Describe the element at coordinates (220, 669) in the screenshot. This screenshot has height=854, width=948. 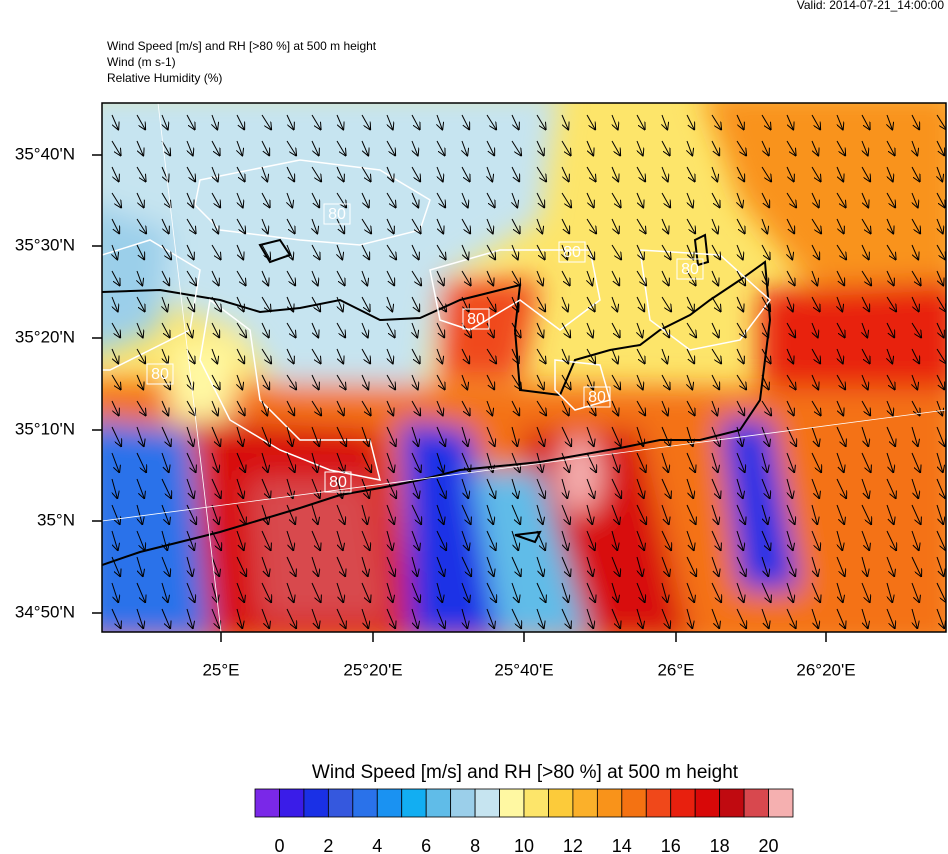
I see `lon-label: 25°E` at that location.